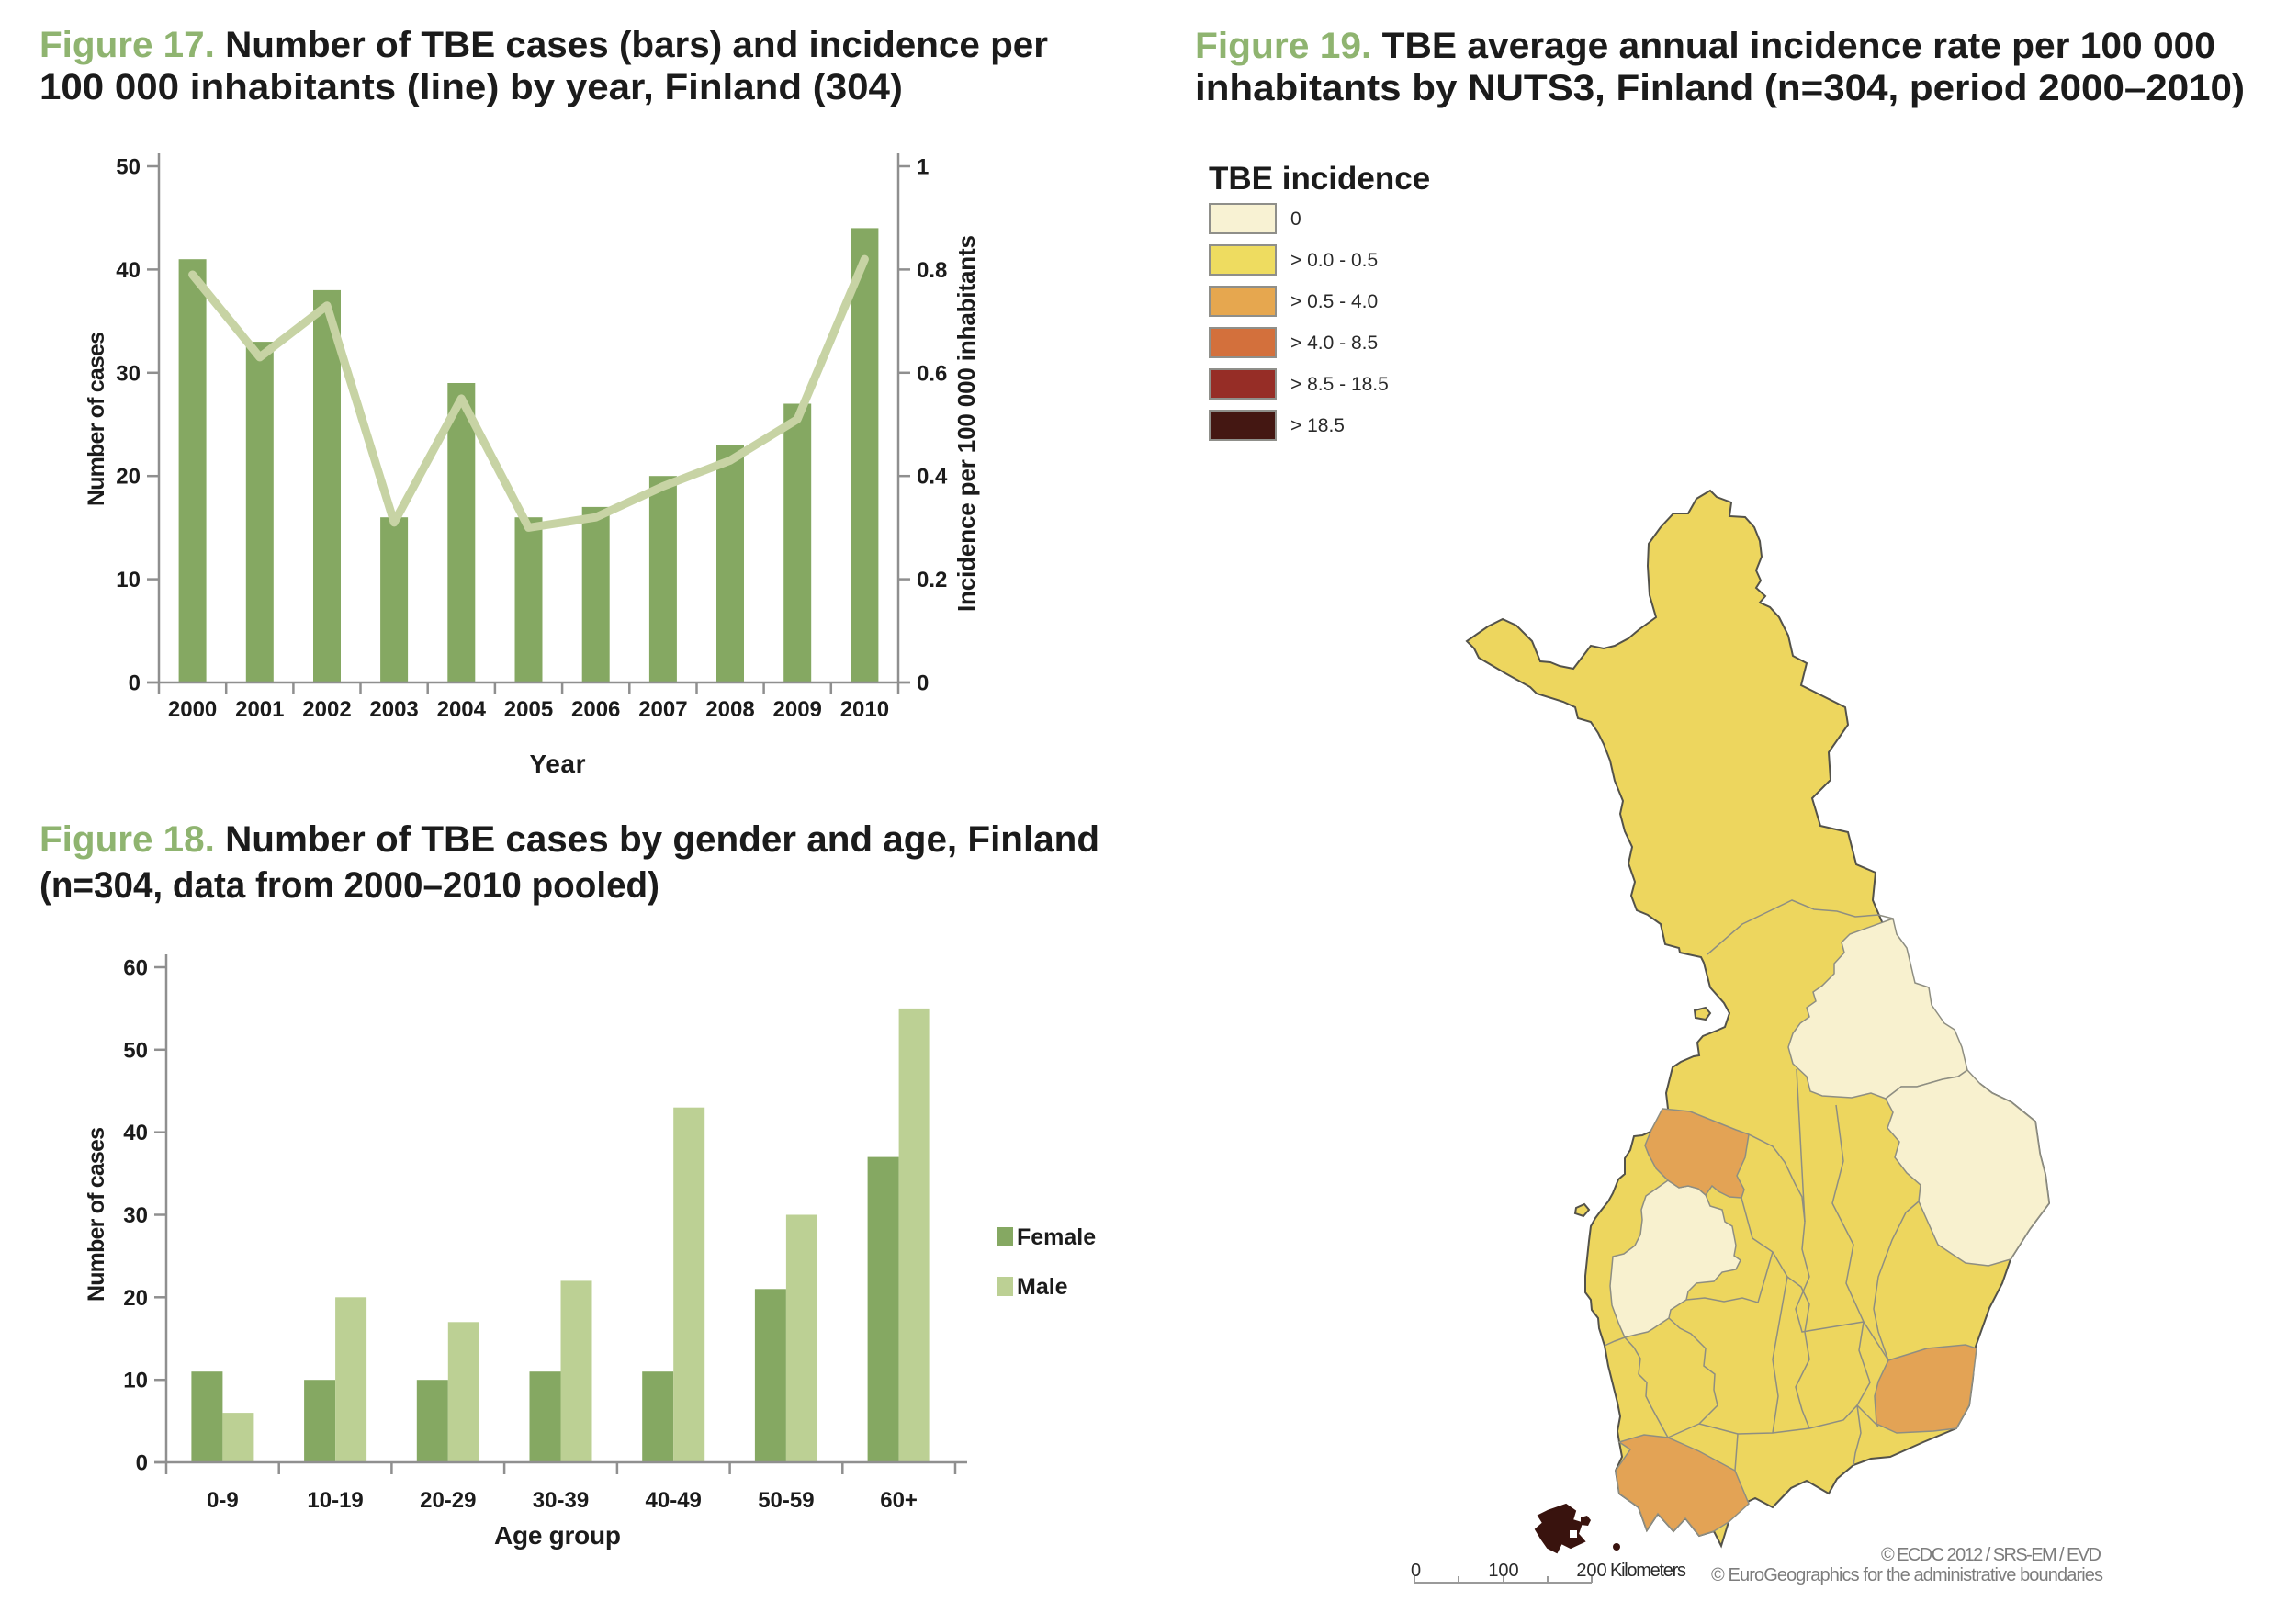 Image resolution: width=2287 pixels, height=1624 pixels. I want to click on svg-text: 2010, so click(864, 709).